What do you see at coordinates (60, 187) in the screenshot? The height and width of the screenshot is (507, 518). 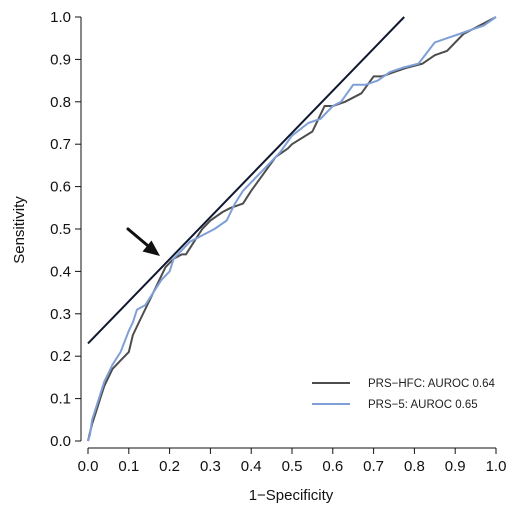 I see `y-tick-label: 0.6` at bounding box center [60, 187].